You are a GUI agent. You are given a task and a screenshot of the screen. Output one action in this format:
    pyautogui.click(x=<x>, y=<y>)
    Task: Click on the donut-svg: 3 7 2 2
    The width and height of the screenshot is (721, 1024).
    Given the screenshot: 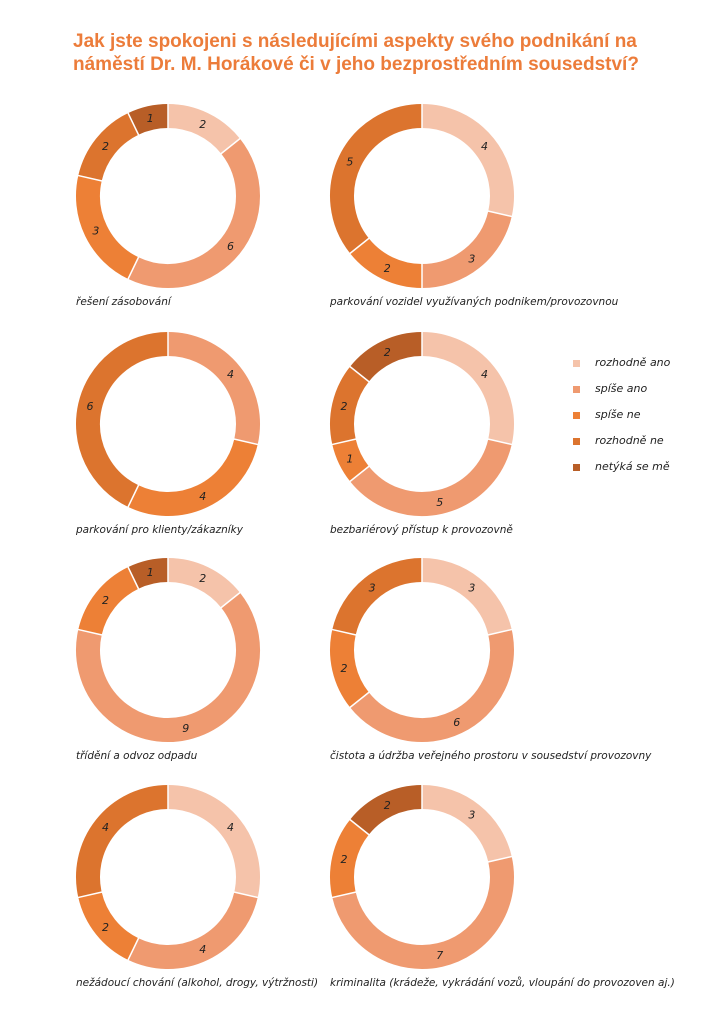 What is the action you would take?
    pyautogui.click(x=422, y=876)
    